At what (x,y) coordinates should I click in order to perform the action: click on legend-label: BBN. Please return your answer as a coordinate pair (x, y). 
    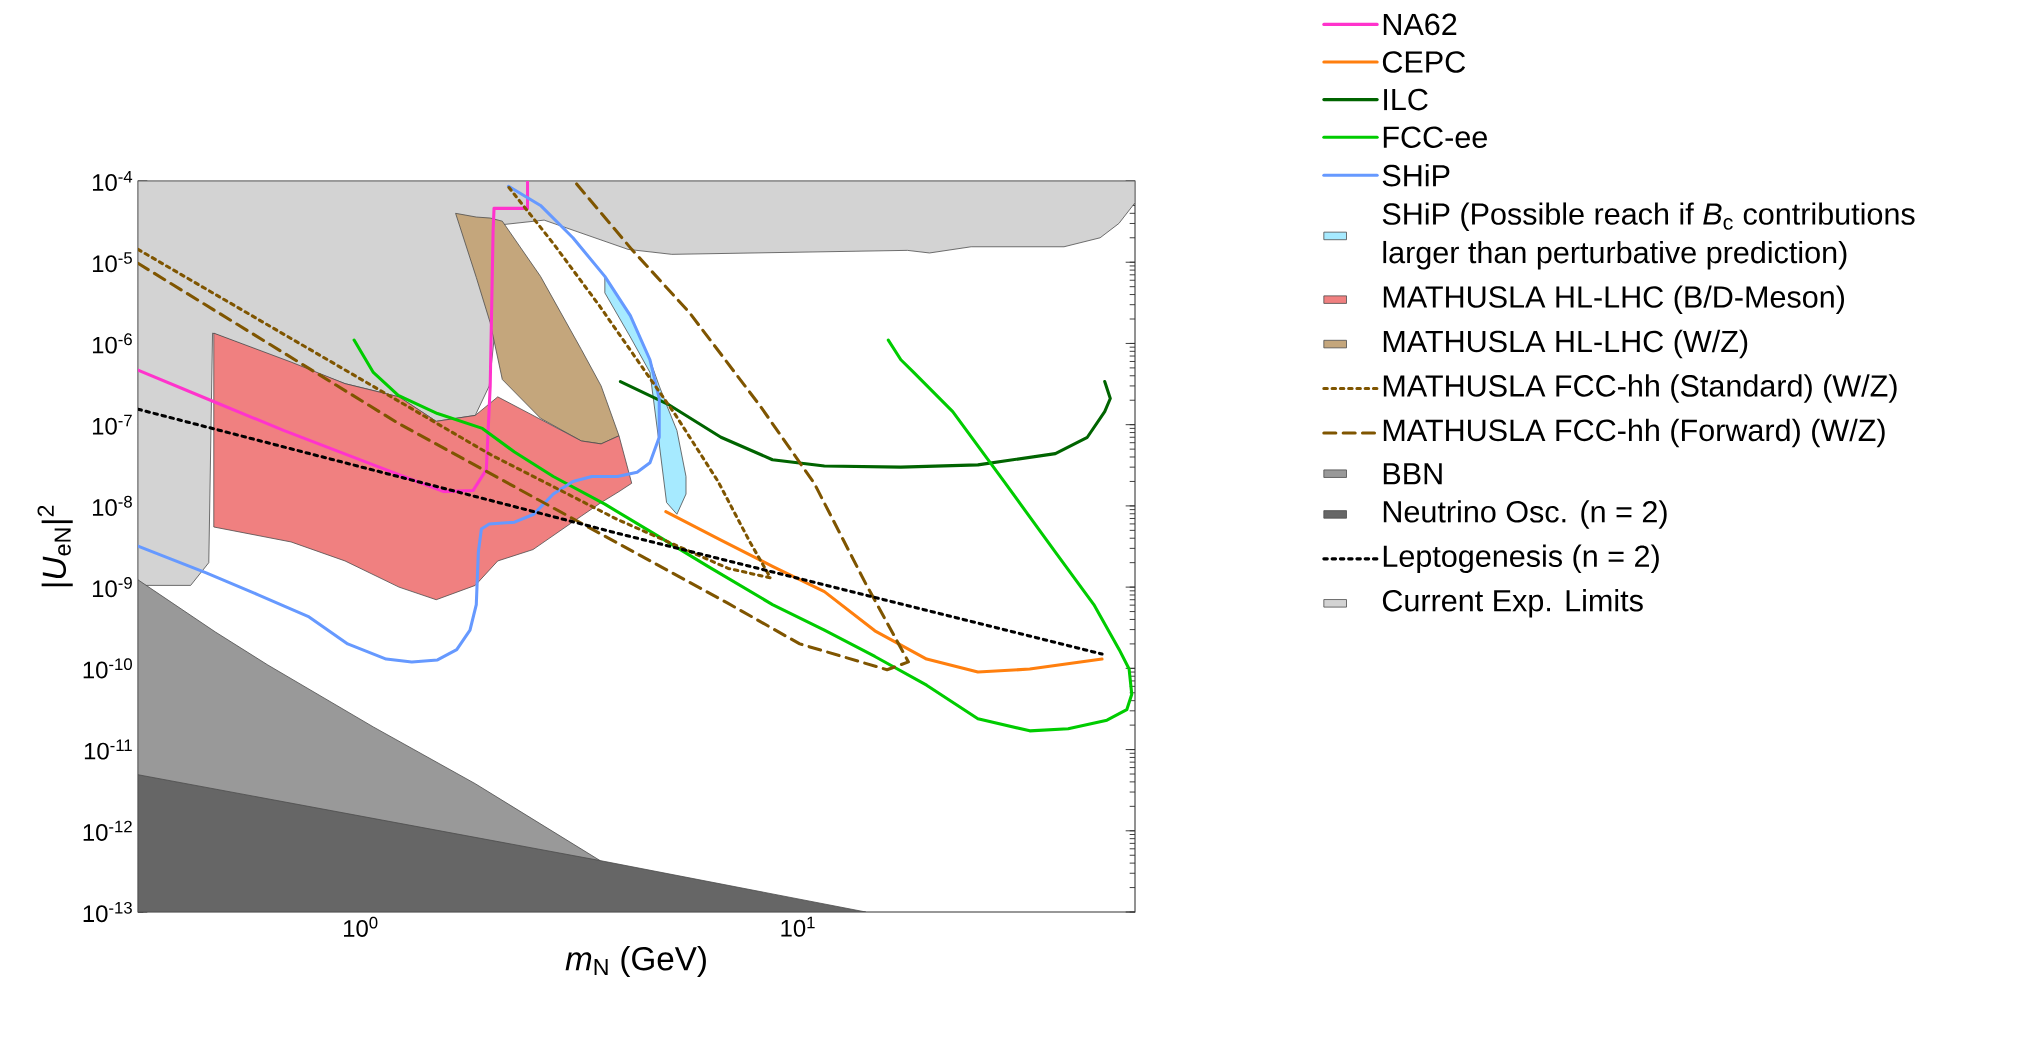
    Looking at the image, I should click on (1412, 474).